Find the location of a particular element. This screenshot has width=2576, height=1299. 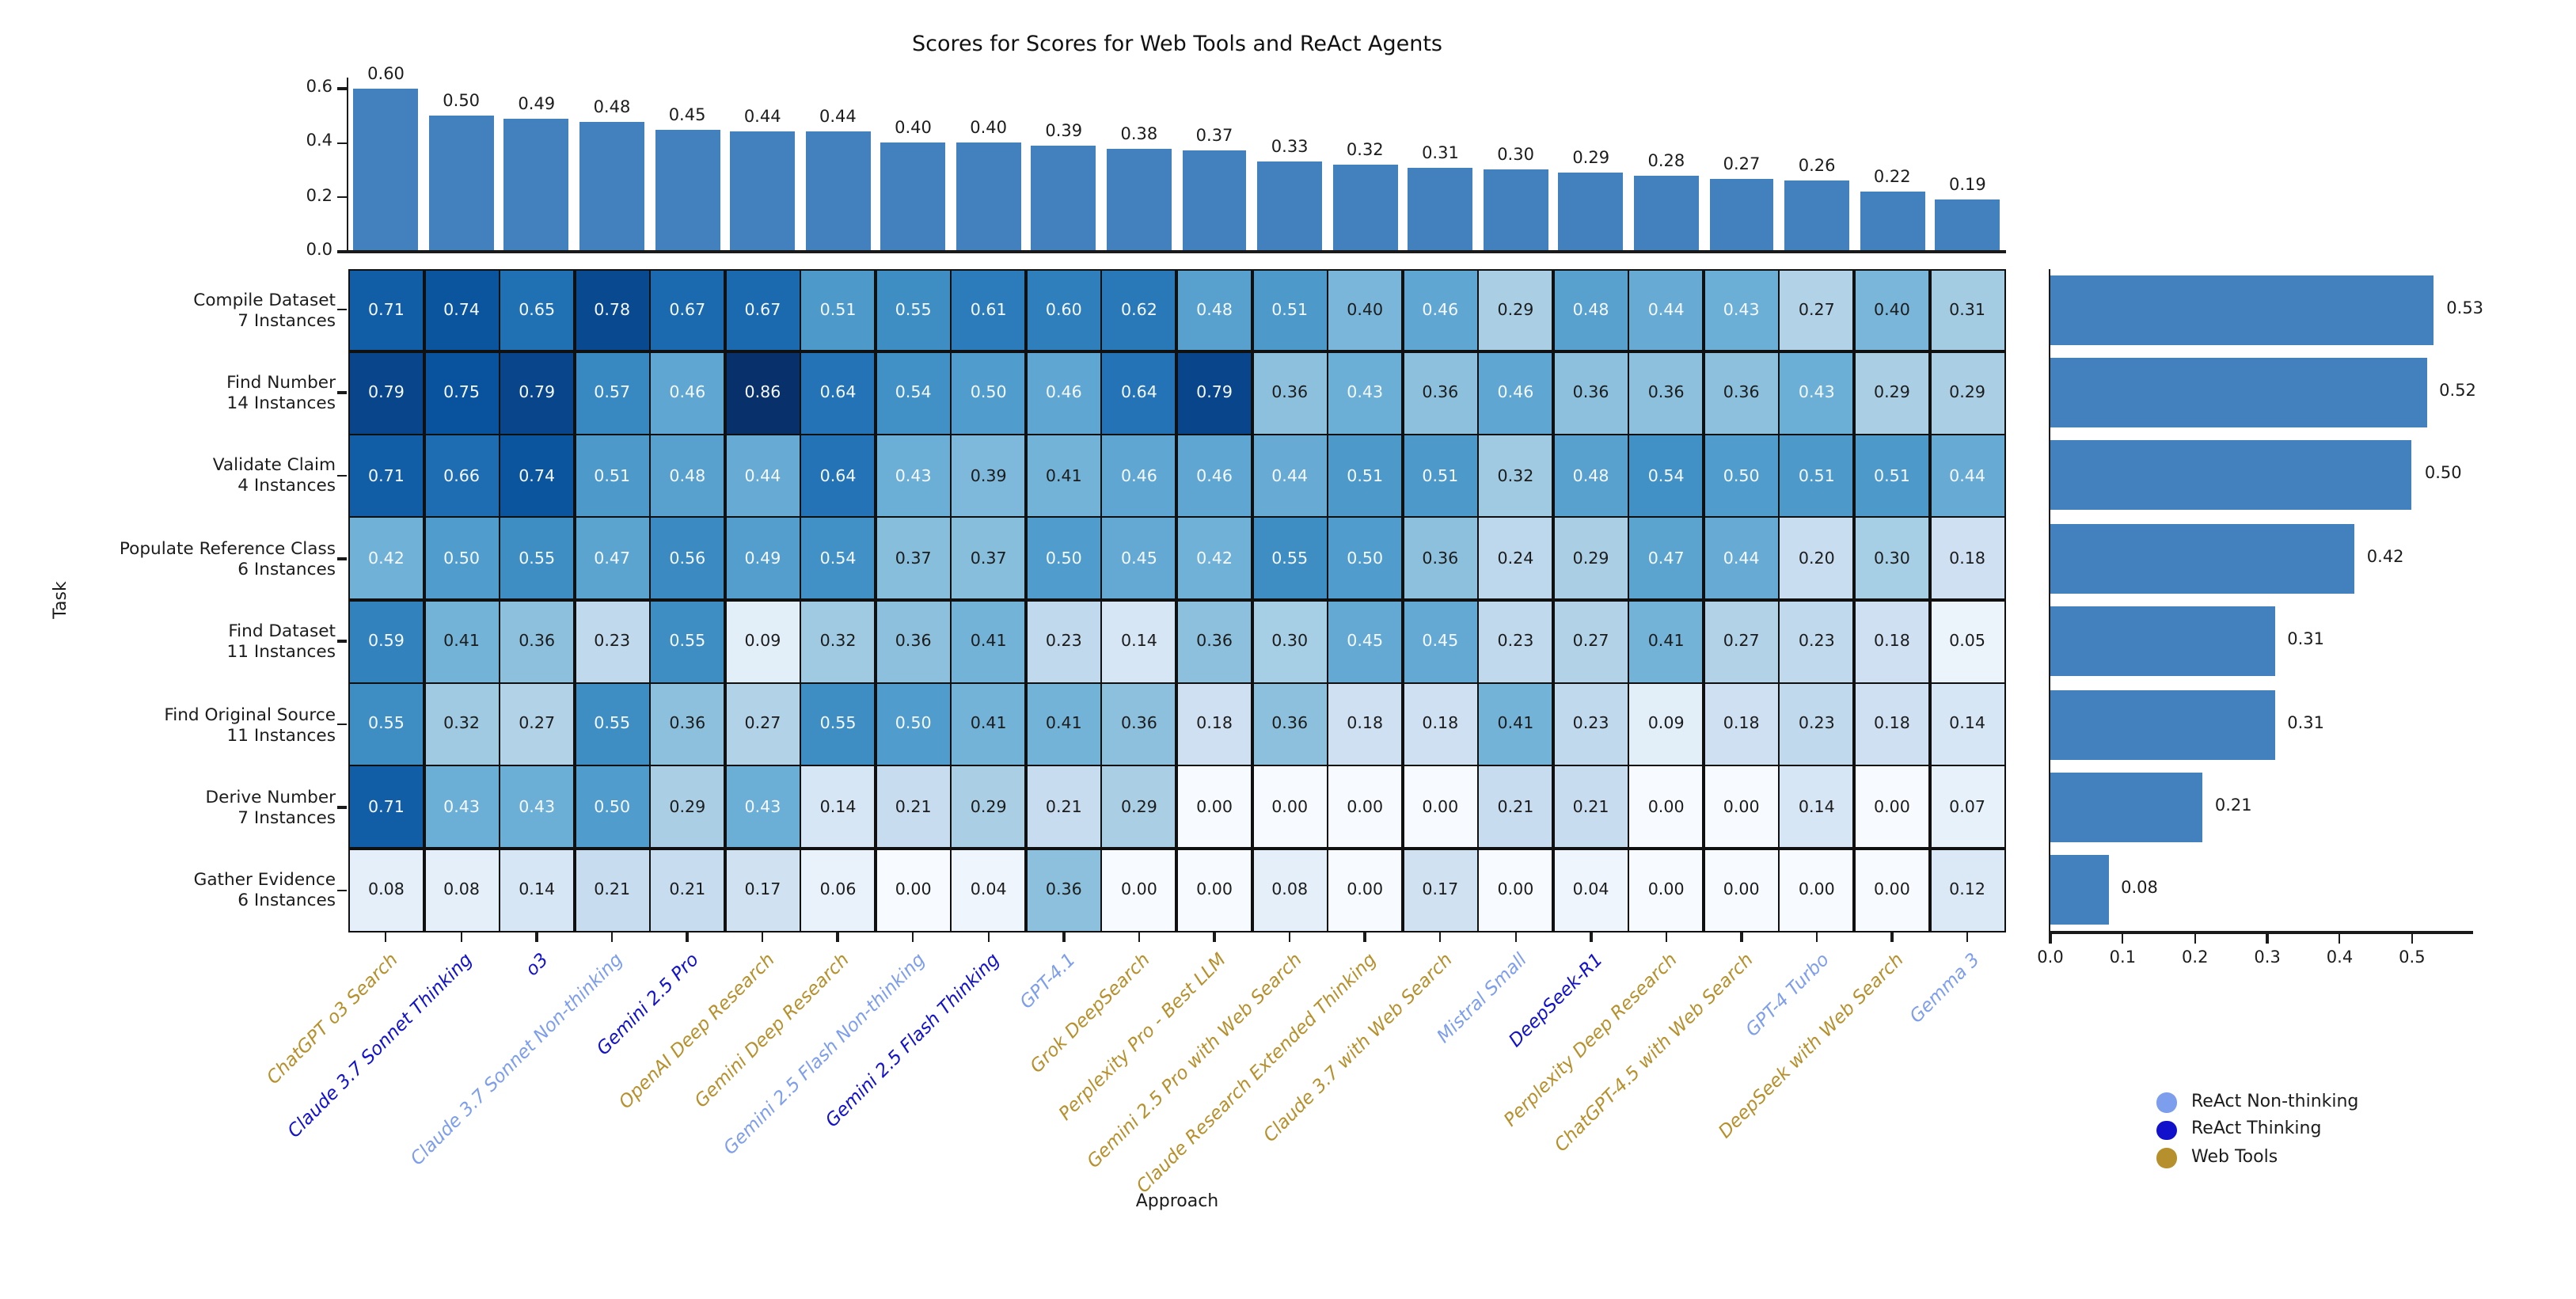

top-chart-bottom-spine is located at coordinates (1176, 251).